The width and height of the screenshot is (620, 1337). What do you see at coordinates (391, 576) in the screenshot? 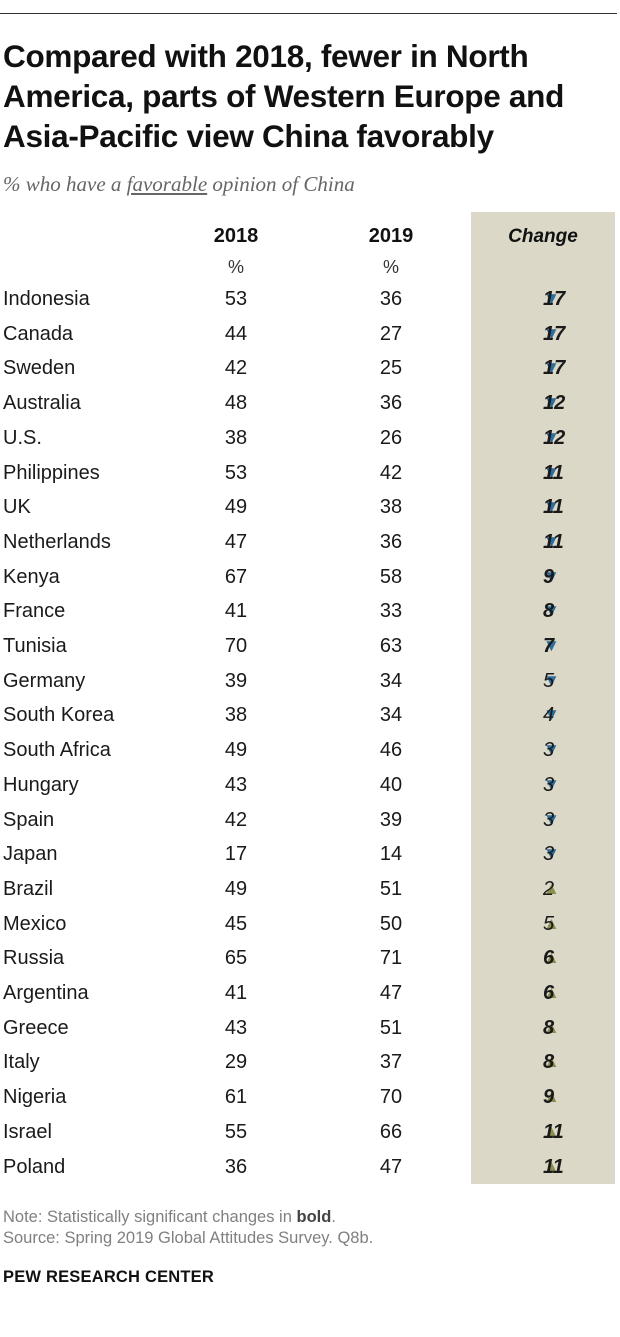
I see `value-2019: 58` at bounding box center [391, 576].